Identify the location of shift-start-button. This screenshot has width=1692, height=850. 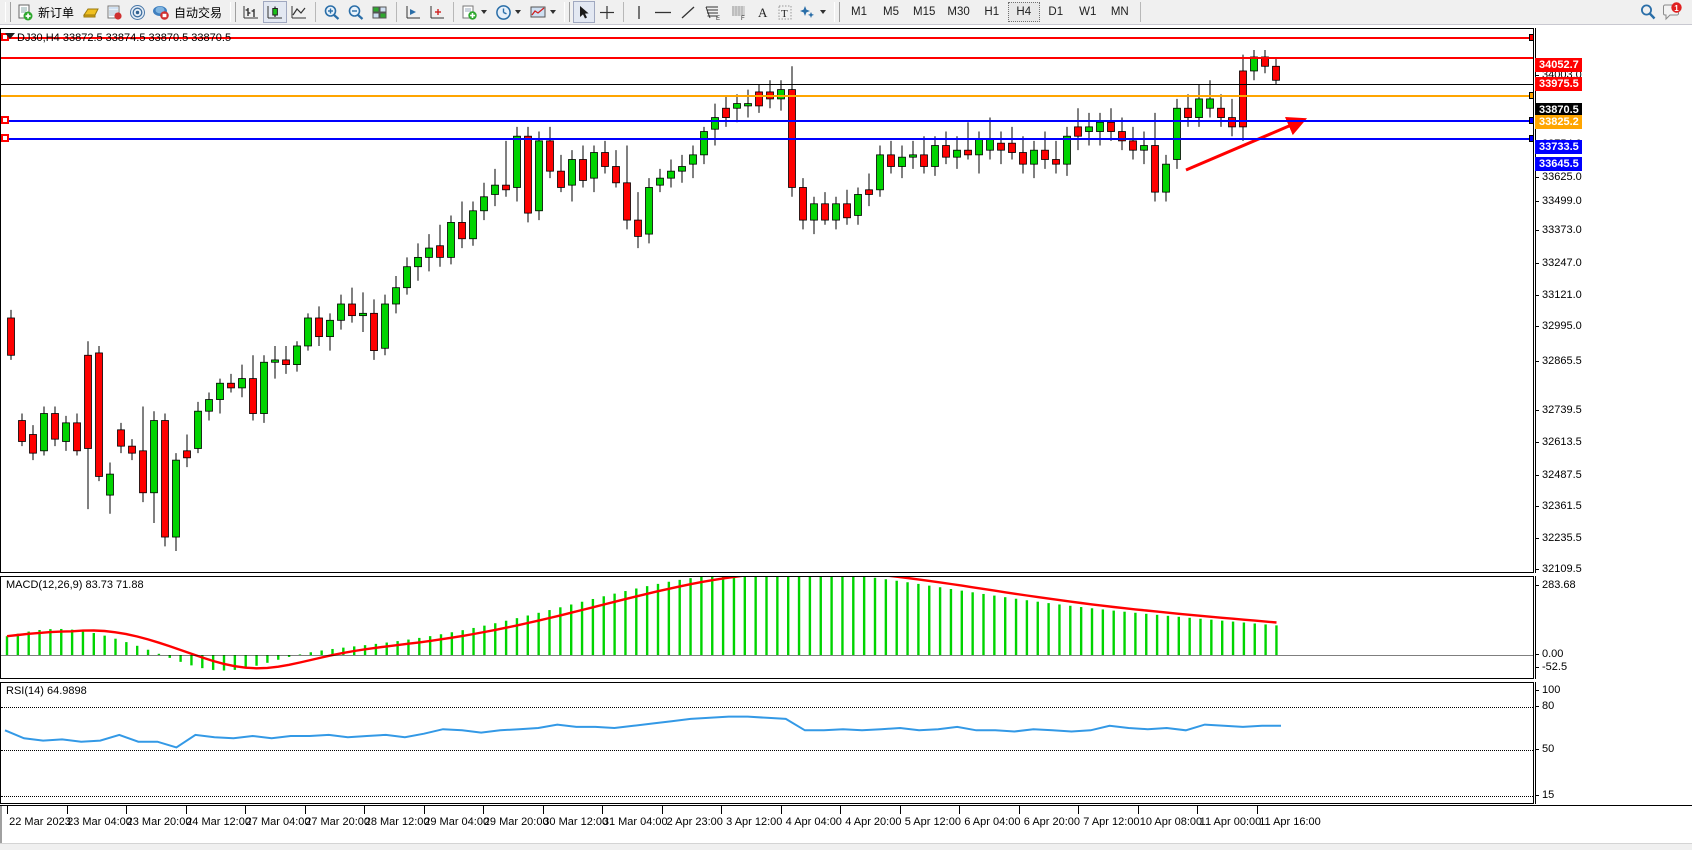
(413, 12).